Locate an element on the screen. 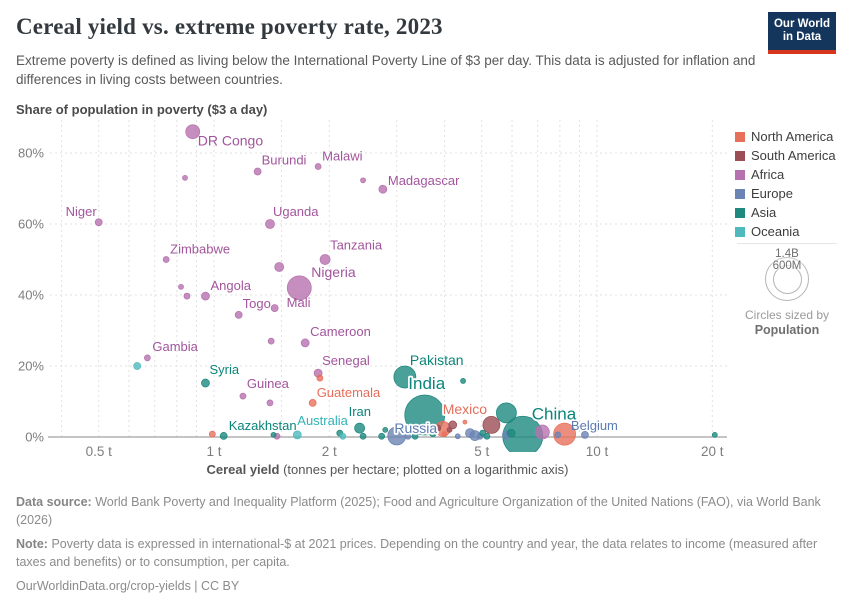 This screenshot has height=600, width=850. data-point-cameroon is located at coordinates (305, 343).